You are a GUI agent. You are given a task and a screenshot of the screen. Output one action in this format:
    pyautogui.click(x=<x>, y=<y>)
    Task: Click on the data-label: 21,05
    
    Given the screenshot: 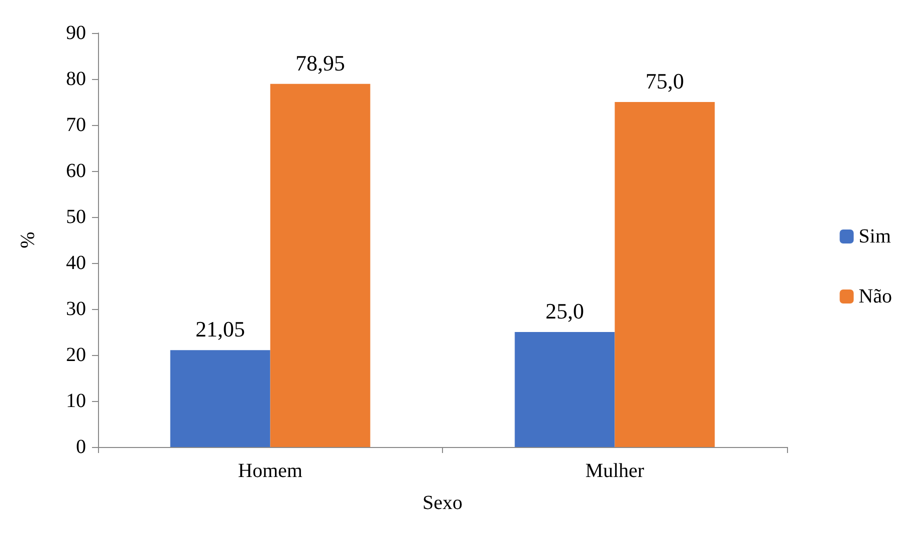 What is the action you would take?
    pyautogui.click(x=220, y=329)
    